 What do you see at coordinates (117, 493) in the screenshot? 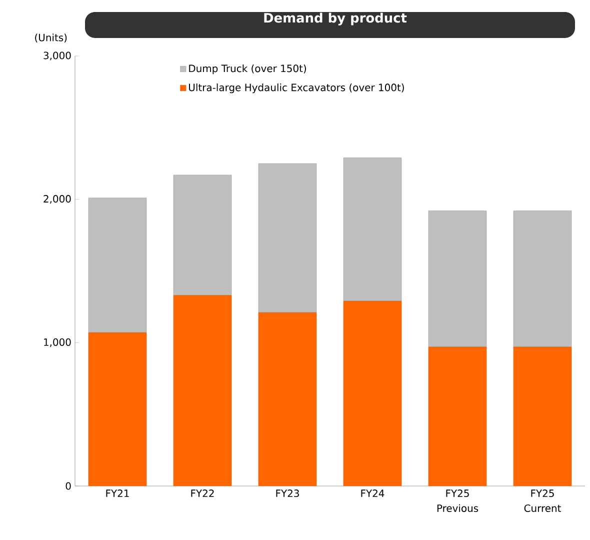
I see `x-tick-label: FY21` at bounding box center [117, 493].